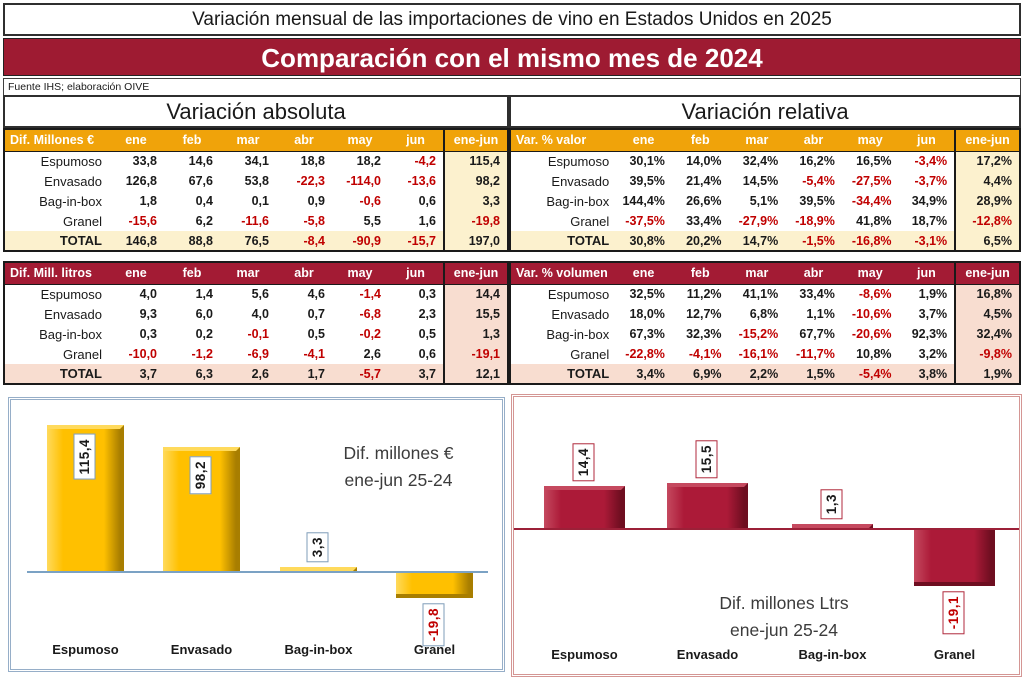 The width and height of the screenshot is (1024, 681). I want to click on bar-value-label: -19,1, so click(953, 613).